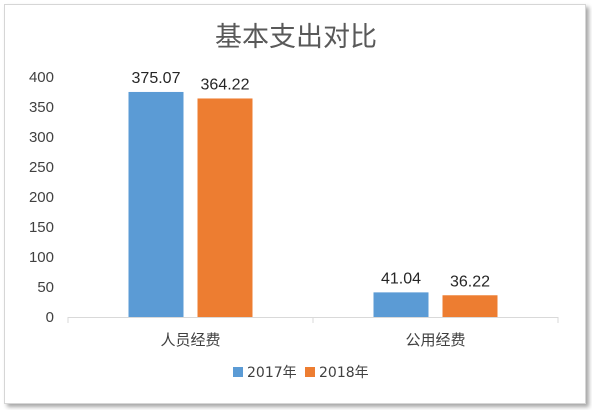 The width and height of the screenshot is (592, 410). Describe the element at coordinates (225, 84) in the screenshot. I see `data-label: 364.22` at that location.